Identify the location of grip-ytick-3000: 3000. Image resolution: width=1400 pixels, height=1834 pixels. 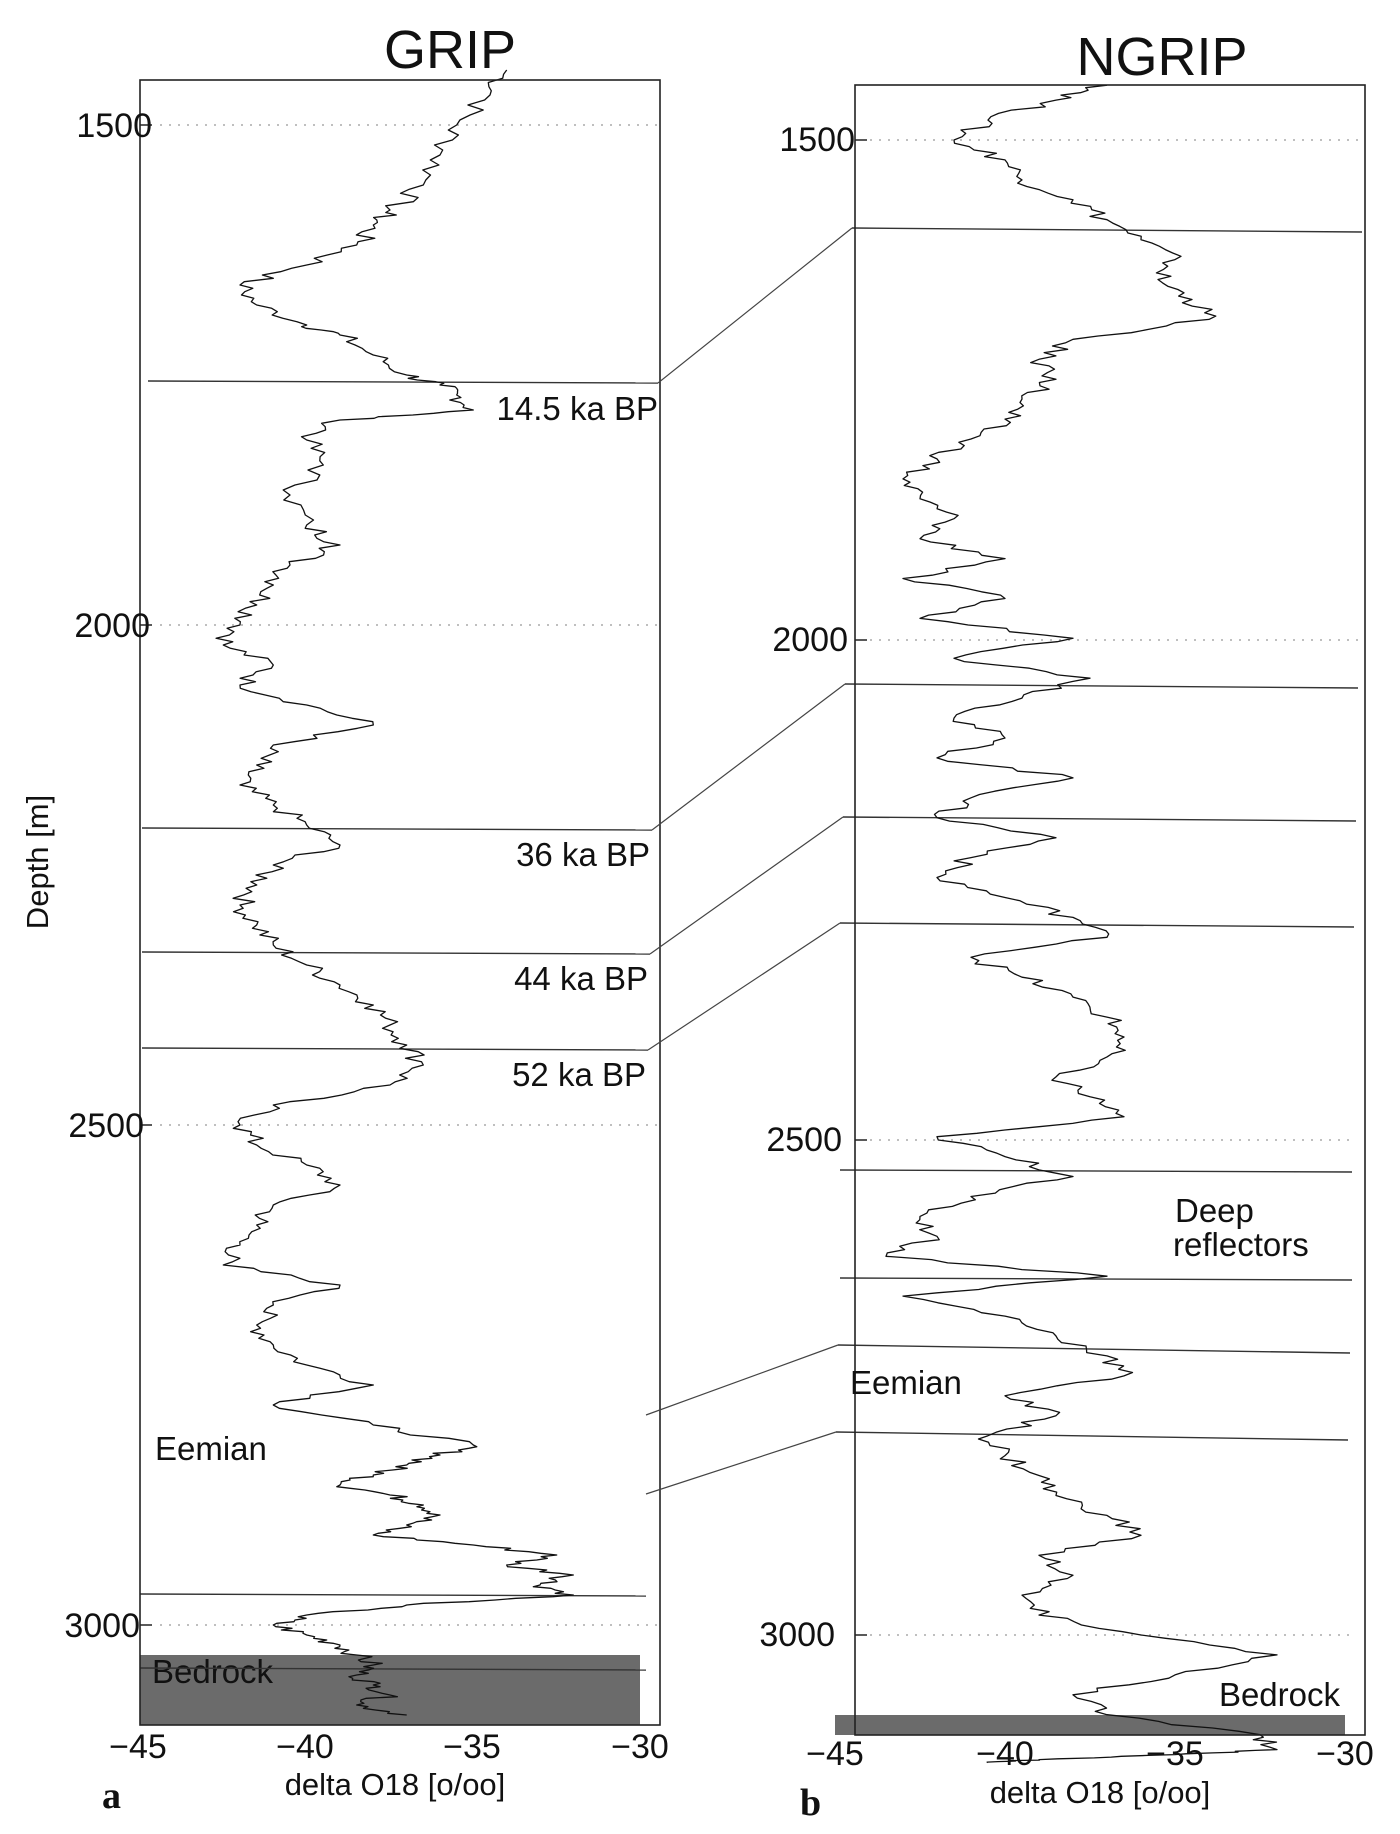
(102, 1626).